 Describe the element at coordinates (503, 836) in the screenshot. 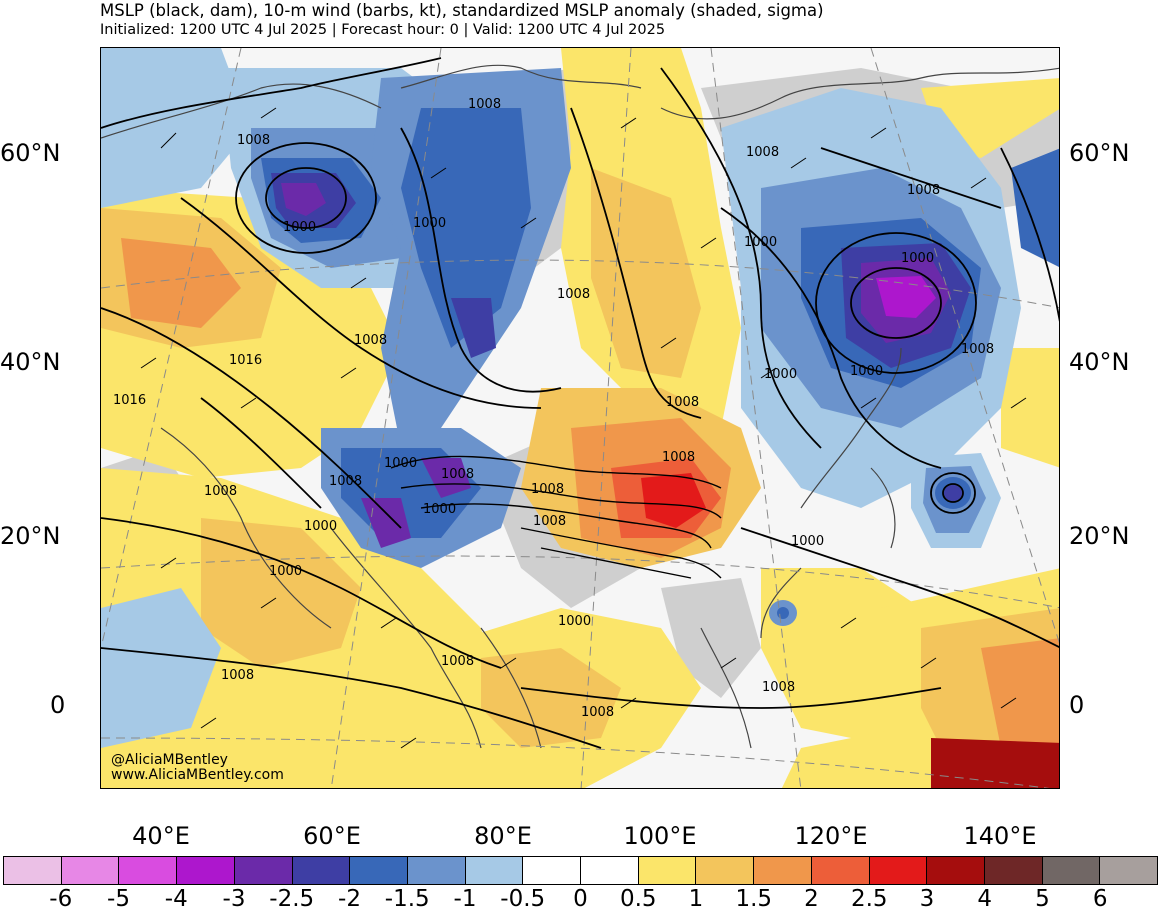

I see `lon-label: 80°E` at that location.